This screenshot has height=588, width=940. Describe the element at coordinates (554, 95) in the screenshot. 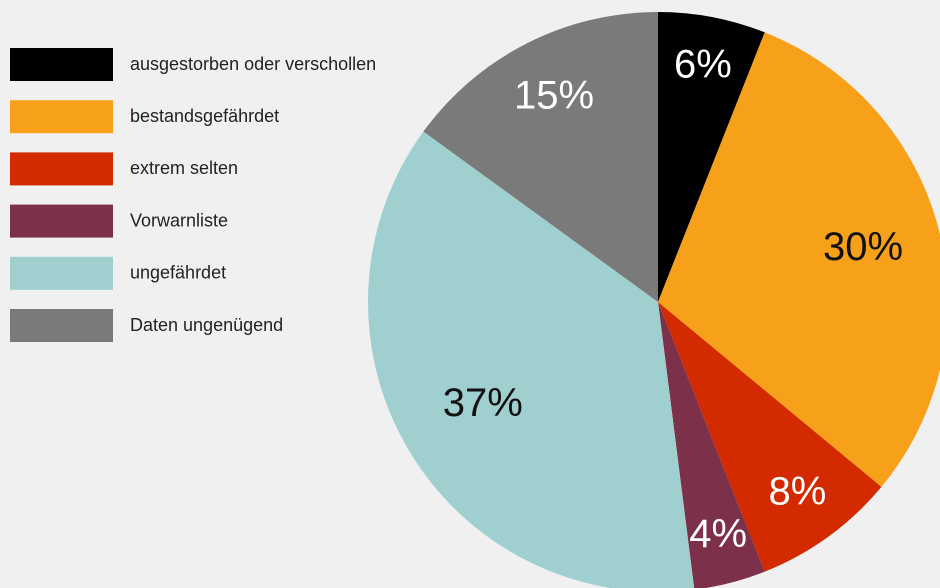

I see `slice-label: 15%` at that location.